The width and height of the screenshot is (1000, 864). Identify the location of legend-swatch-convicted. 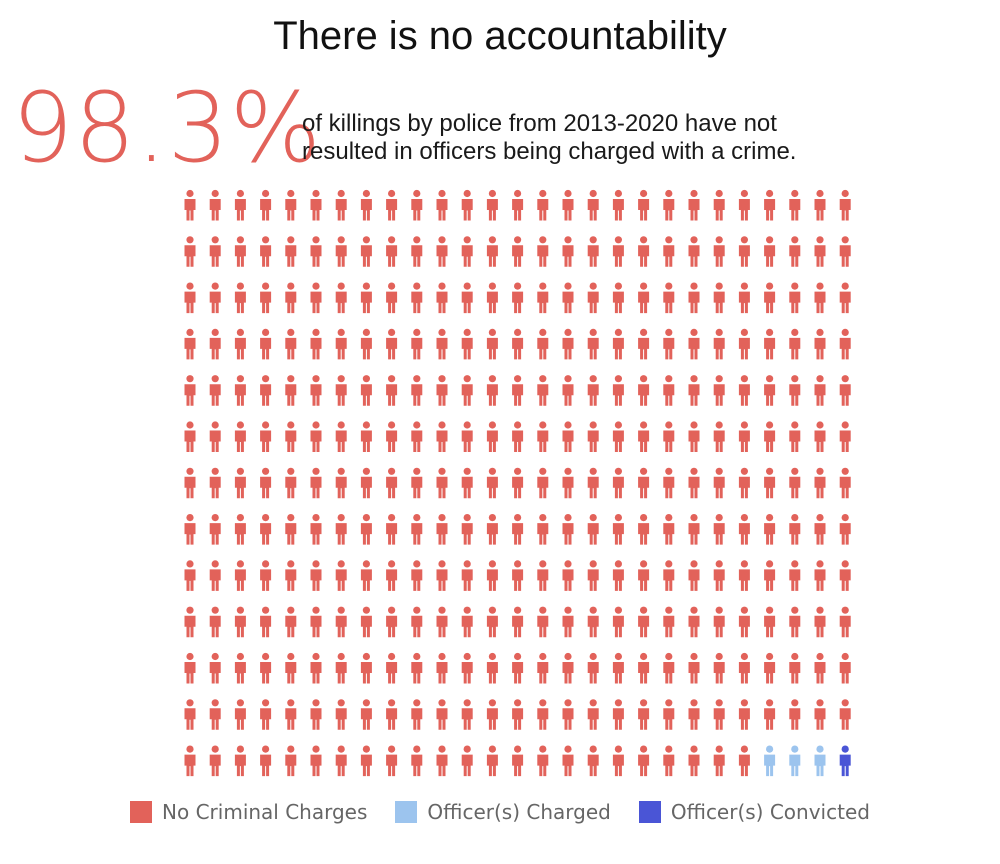
(649, 812).